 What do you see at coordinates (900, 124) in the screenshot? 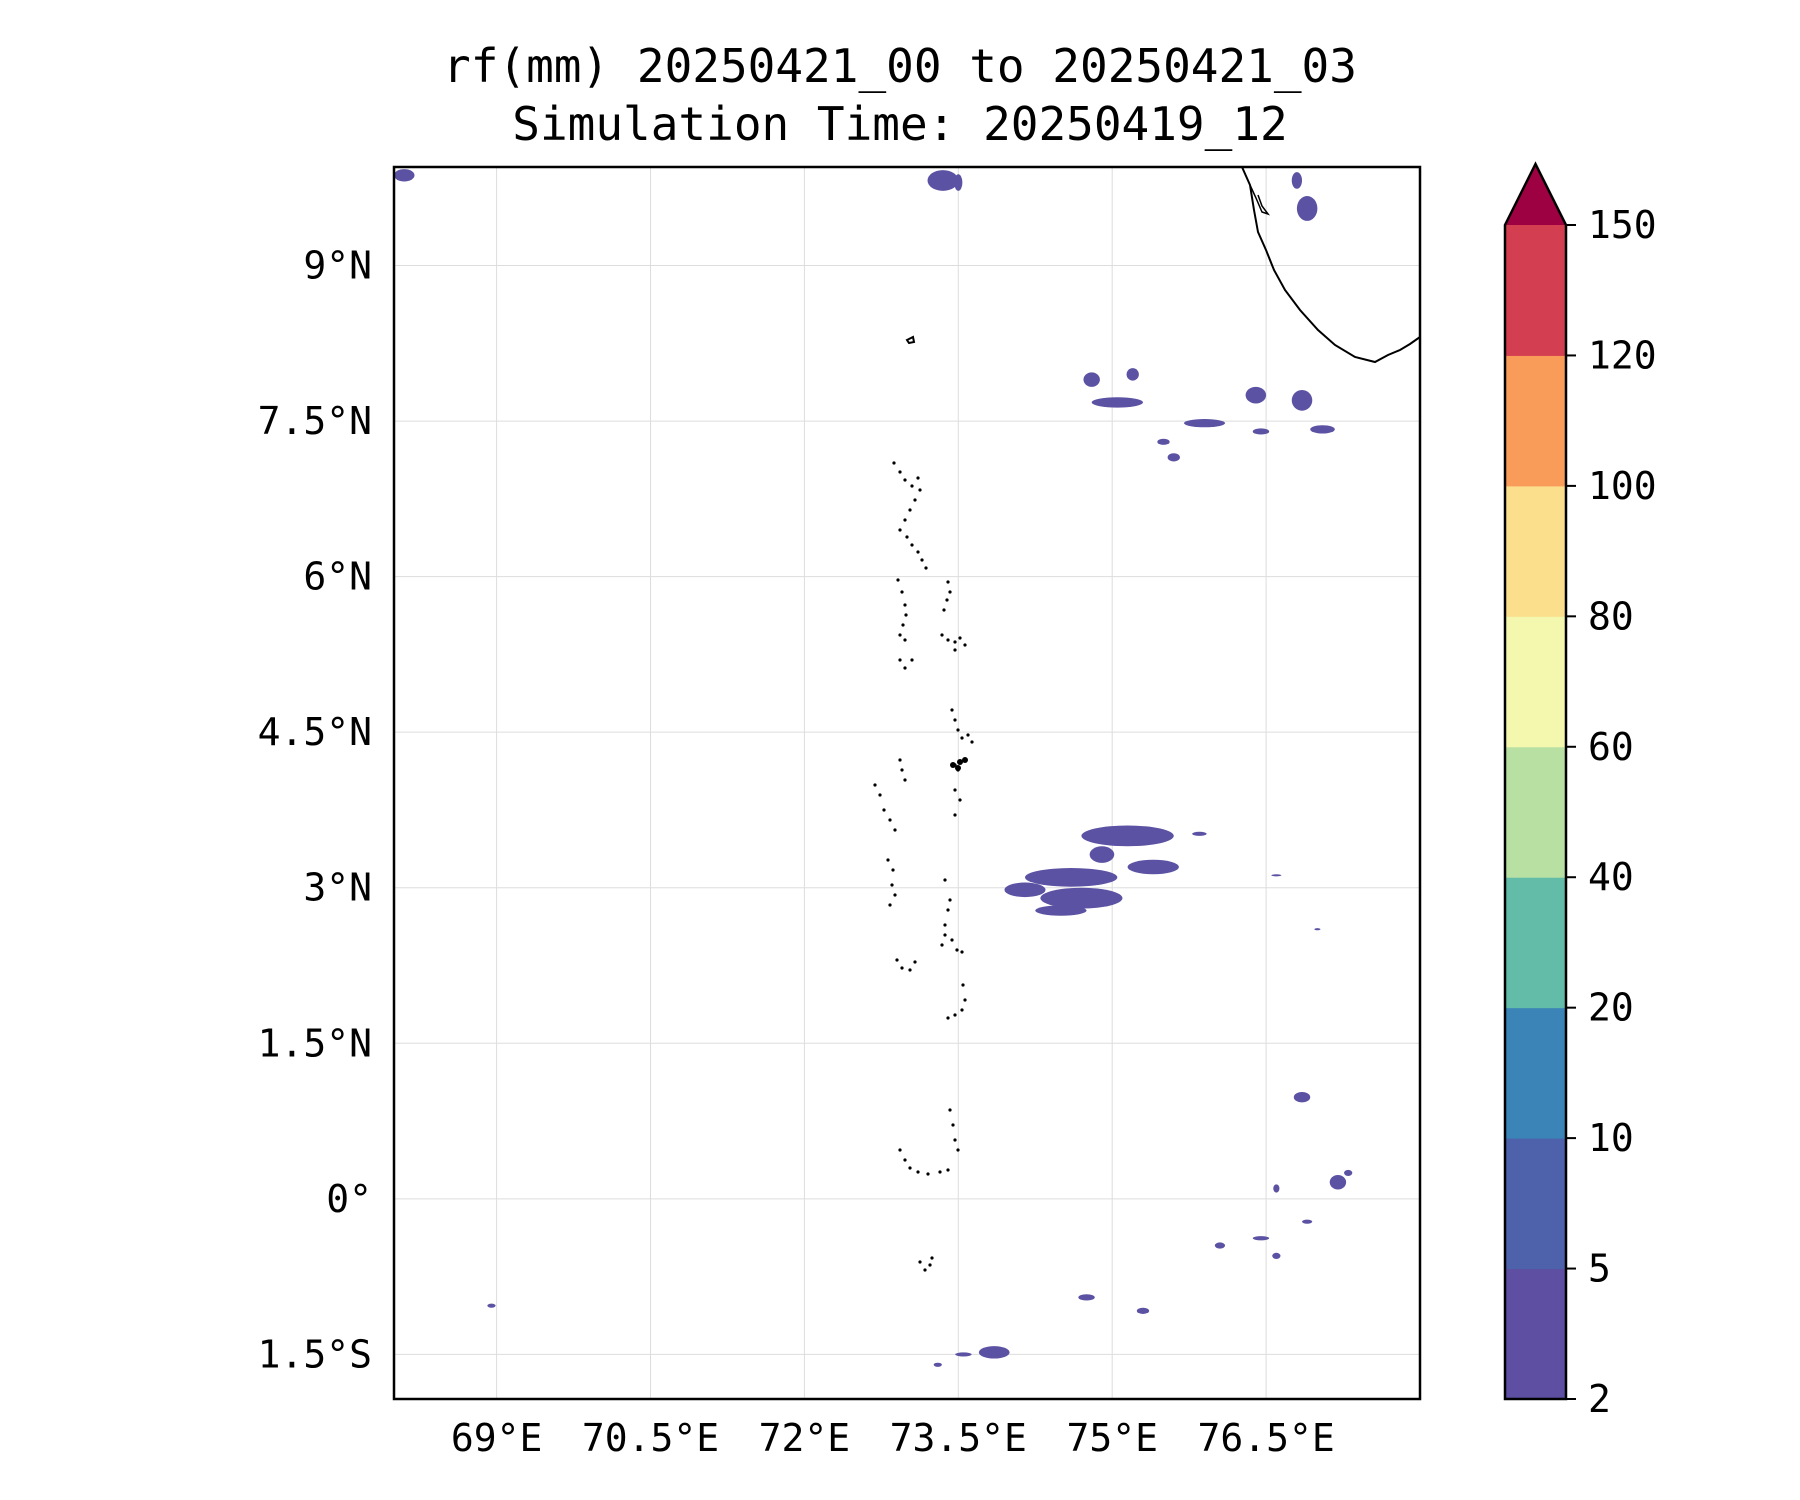
I see `chart-title-line2: Simulation Time: 20250419_12` at bounding box center [900, 124].